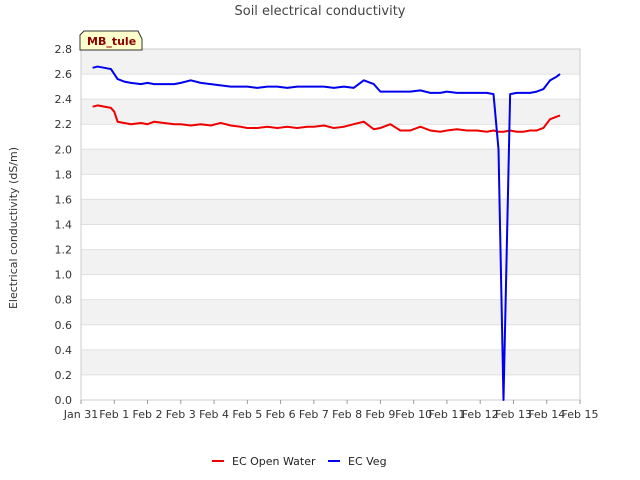 This screenshot has height=480, width=640. What do you see at coordinates (64, 199) in the screenshot?
I see `y-tick-label: 1.6` at bounding box center [64, 199].